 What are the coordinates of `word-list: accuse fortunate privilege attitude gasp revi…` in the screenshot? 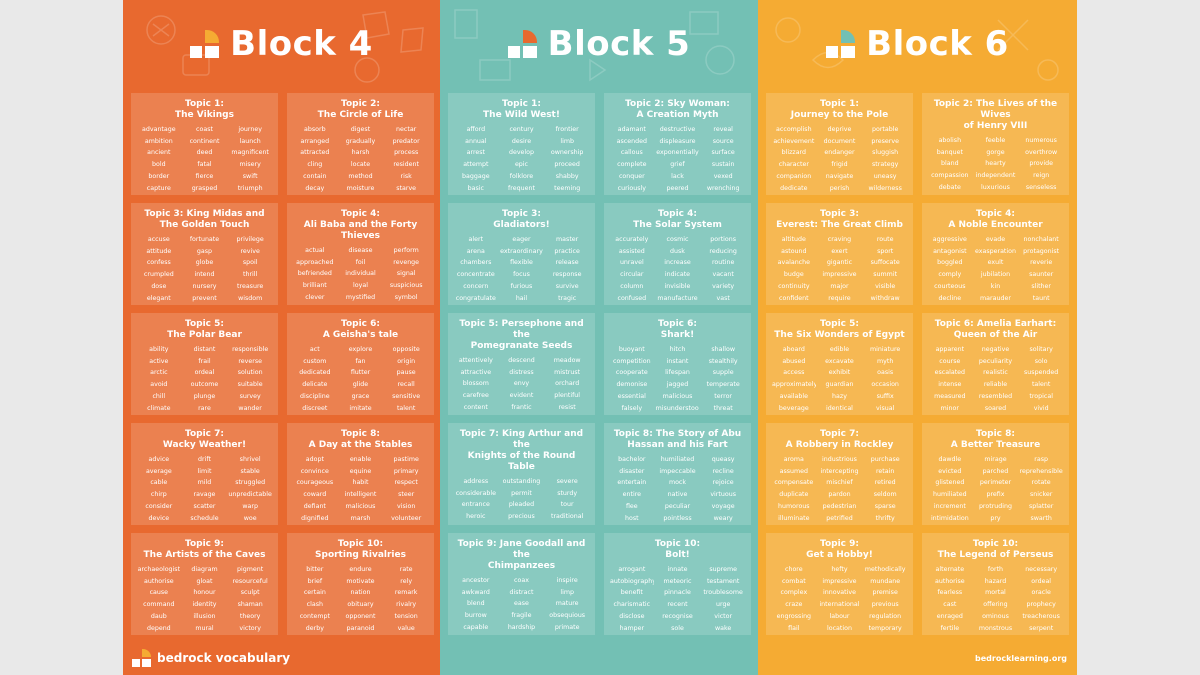 It's located at (204, 269).